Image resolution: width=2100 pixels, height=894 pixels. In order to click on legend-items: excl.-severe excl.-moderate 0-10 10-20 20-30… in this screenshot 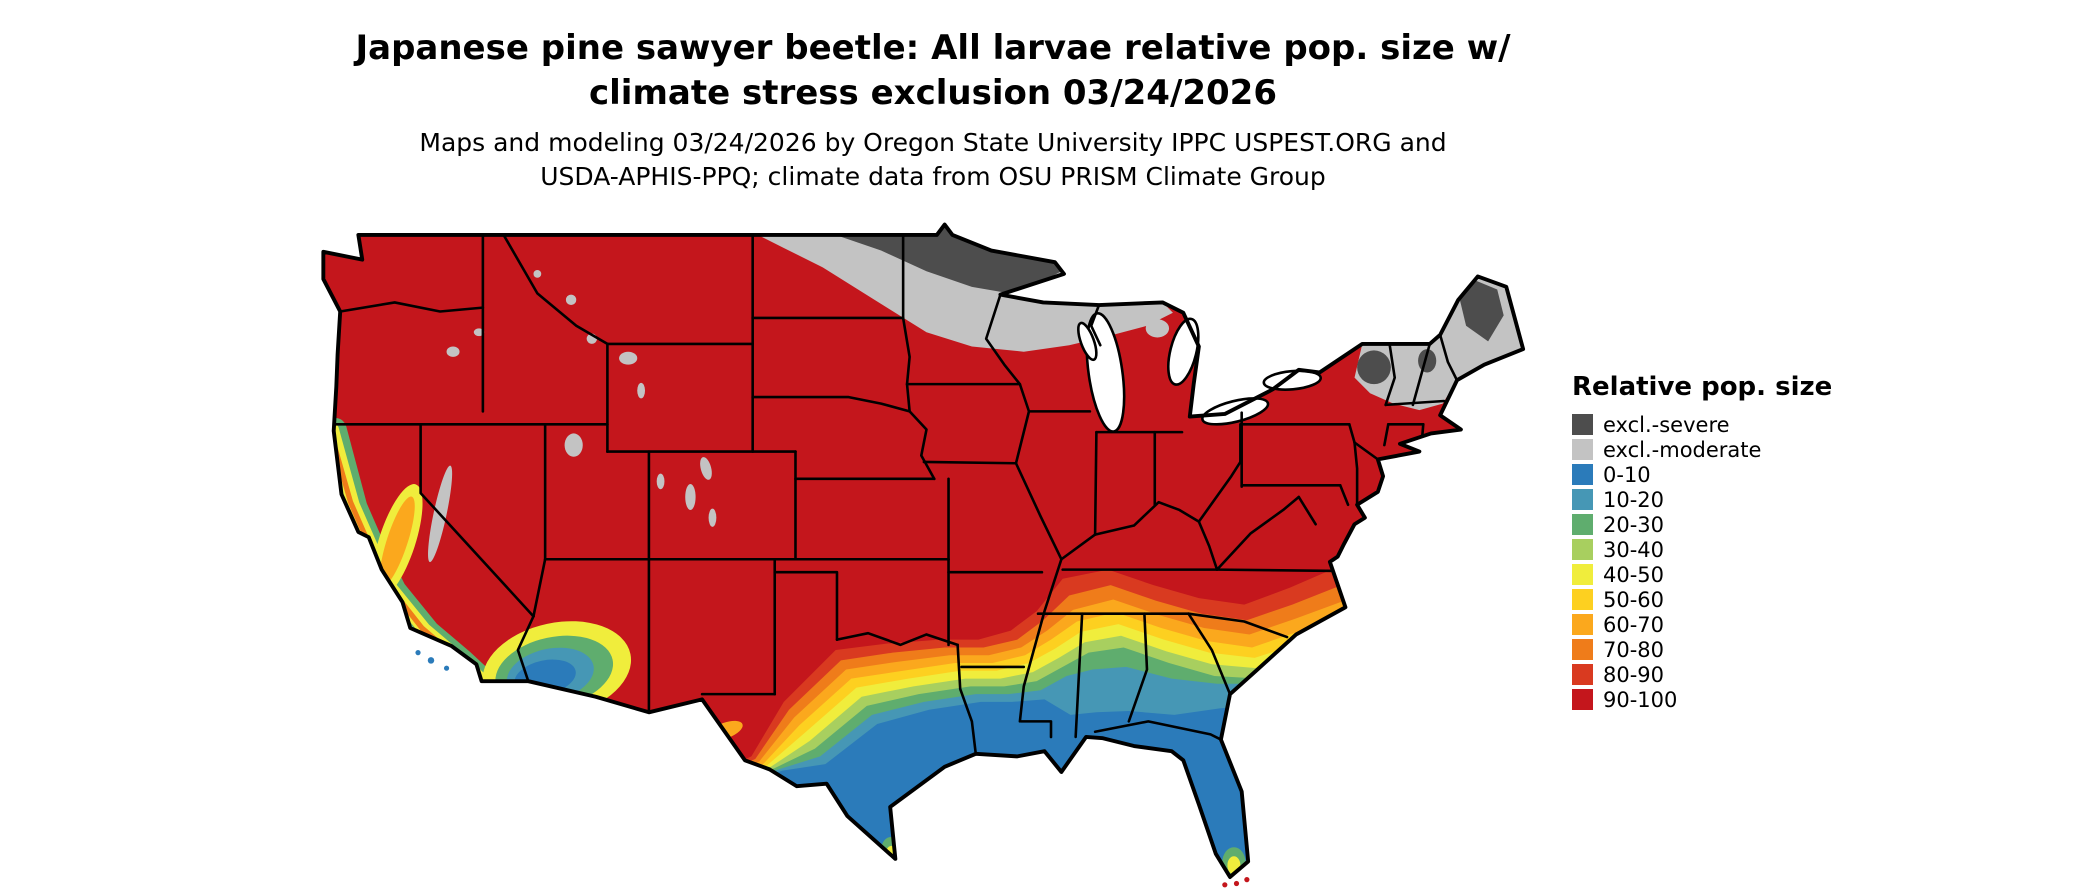, I will do `click(1727, 562)`.